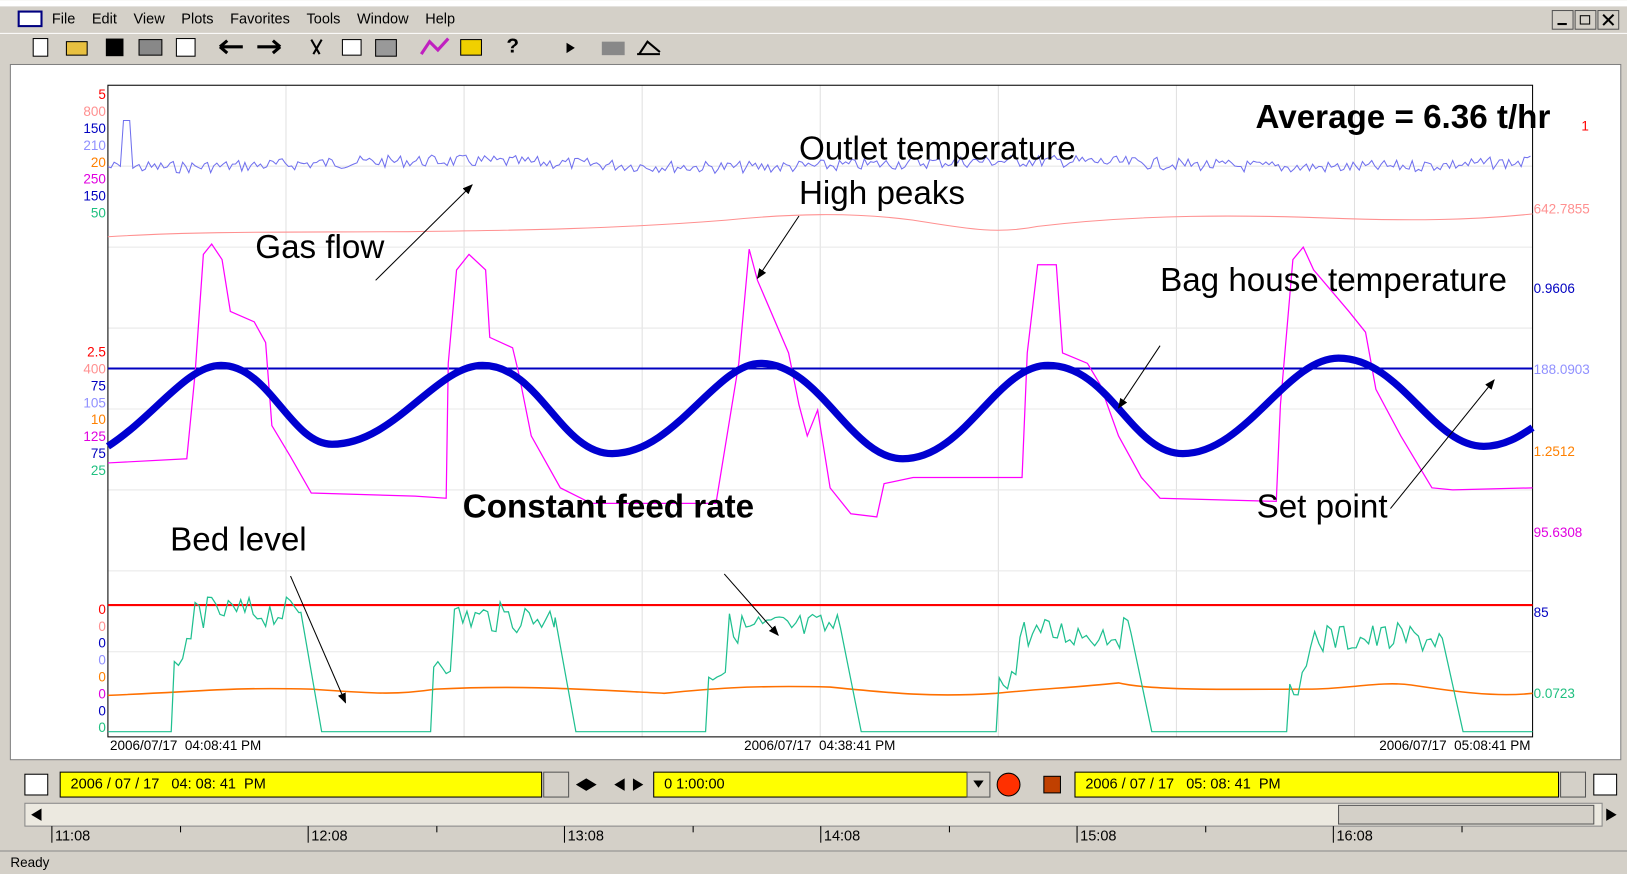  Describe the element at coordinates (471, 47) in the screenshot. I see `db-button` at that location.